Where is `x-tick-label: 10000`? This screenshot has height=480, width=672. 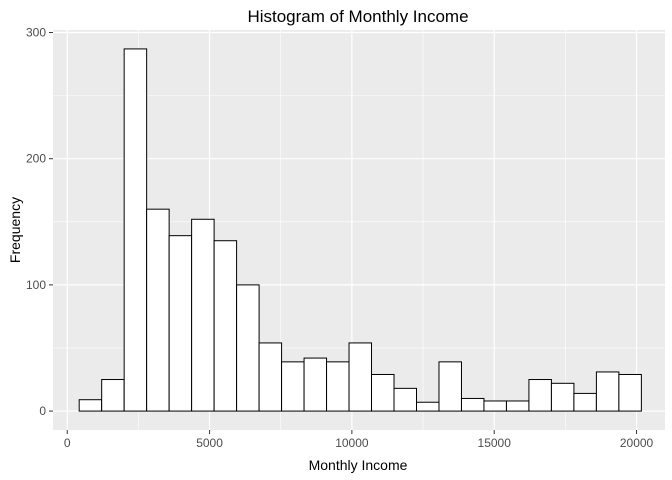
x-tick-label: 10000 is located at coordinates (352, 443).